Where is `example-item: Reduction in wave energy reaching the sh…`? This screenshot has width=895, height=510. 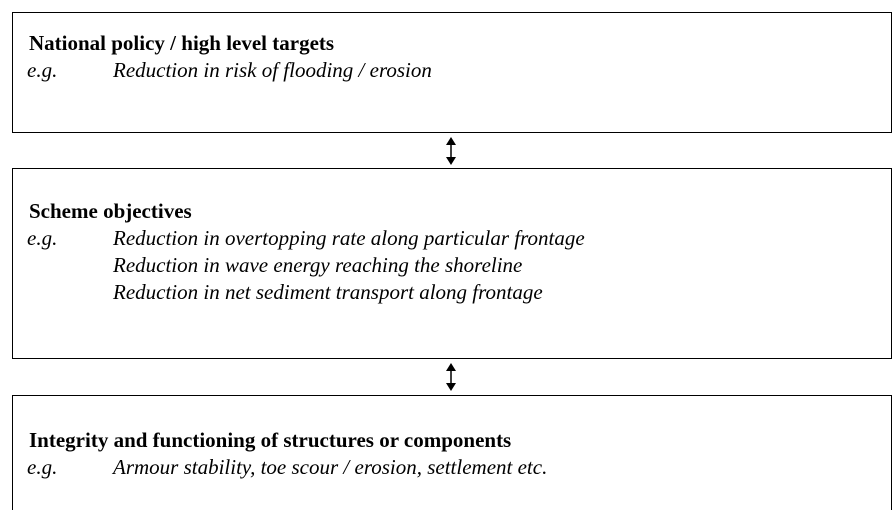
example-item: Reduction in wave energy reaching the sh… is located at coordinates (318, 265).